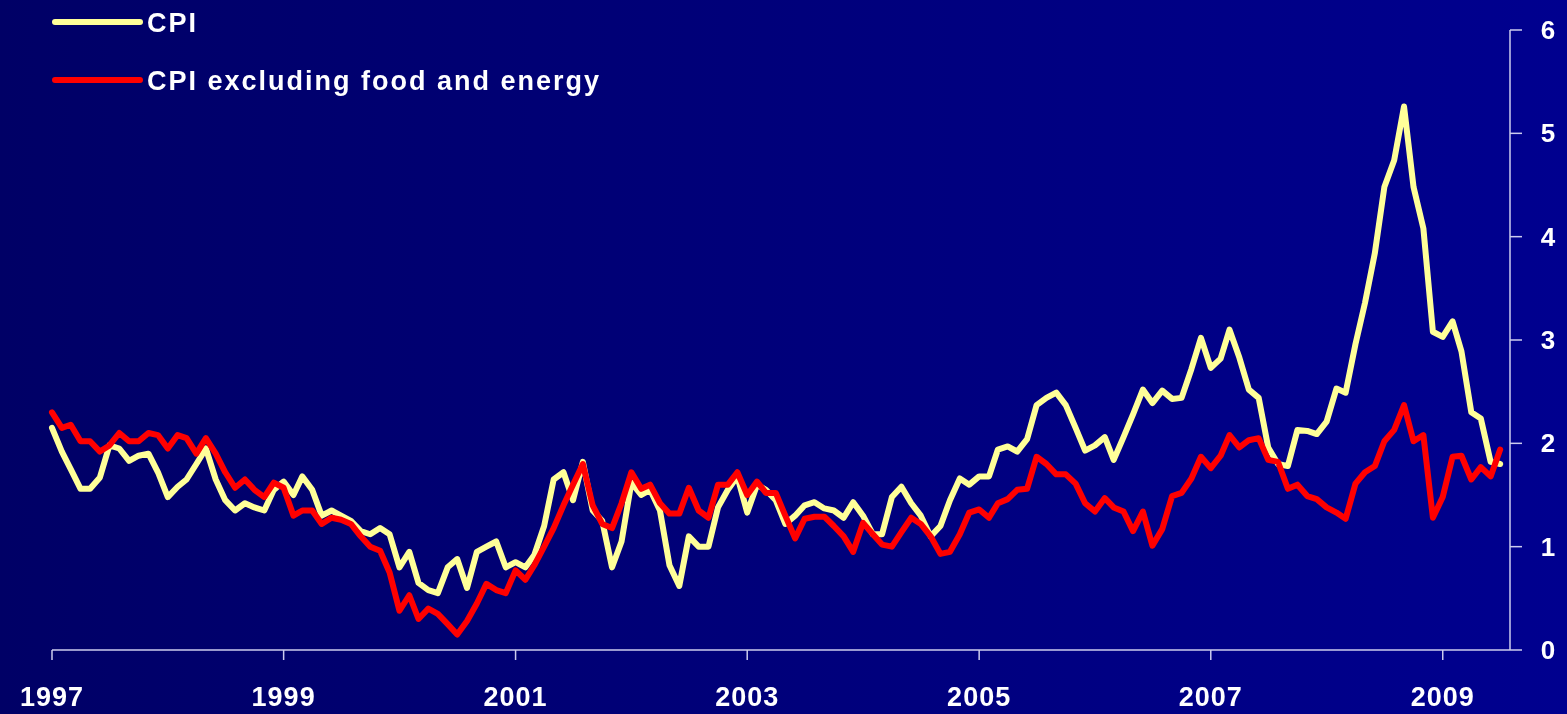  Describe the element at coordinates (1548, 650) in the screenshot. I see `y-tick-label: 0` at that location.